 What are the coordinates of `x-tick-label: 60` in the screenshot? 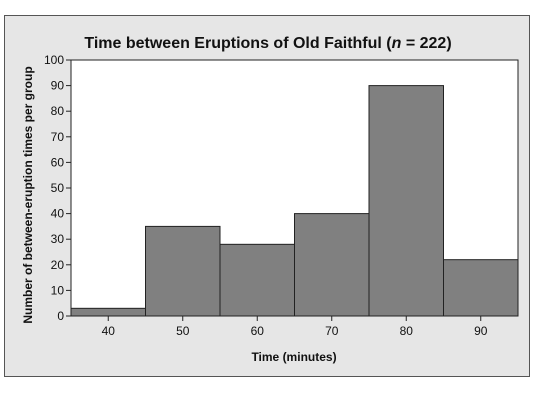 It's located at (258, 331).